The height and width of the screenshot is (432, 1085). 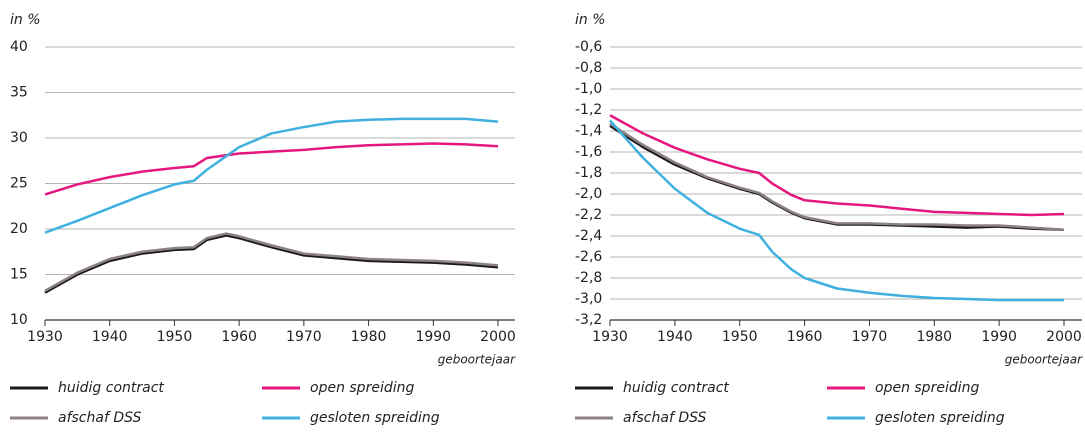 What do you see at coordinates (588, 236) in the screenshot?
I see `y-tick-label: -2,4` at bounding box center [588, 236].